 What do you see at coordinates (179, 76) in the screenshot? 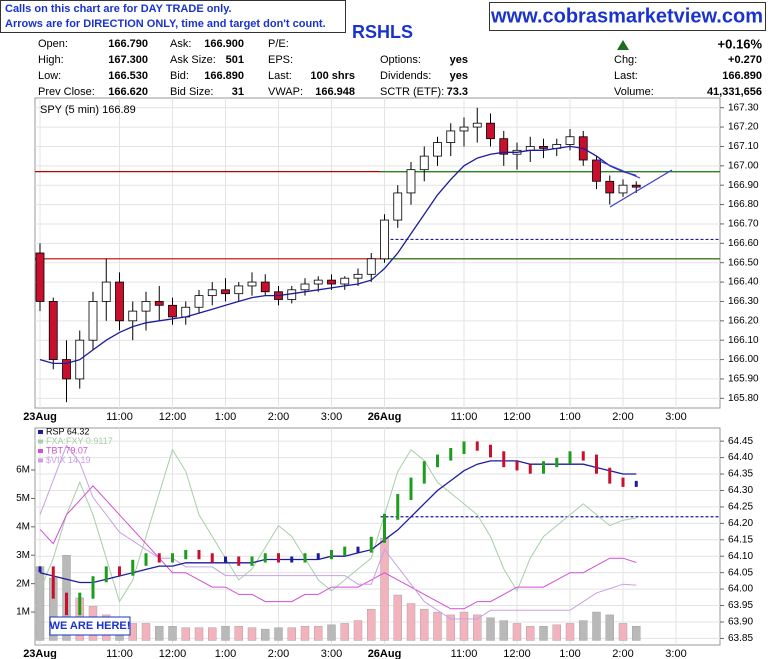
I see `stat-label: Bid:` at bounding box center [179, 76].